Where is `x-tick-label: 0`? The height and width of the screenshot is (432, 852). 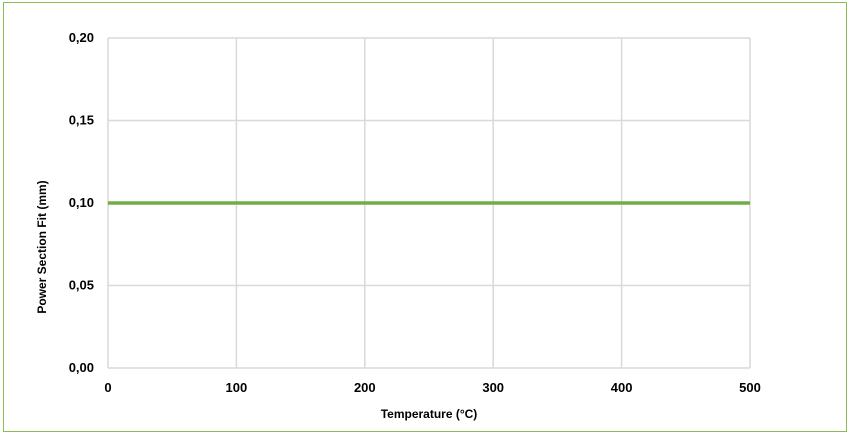
x-tick-label: 0 is located at coordinates (107, 387).